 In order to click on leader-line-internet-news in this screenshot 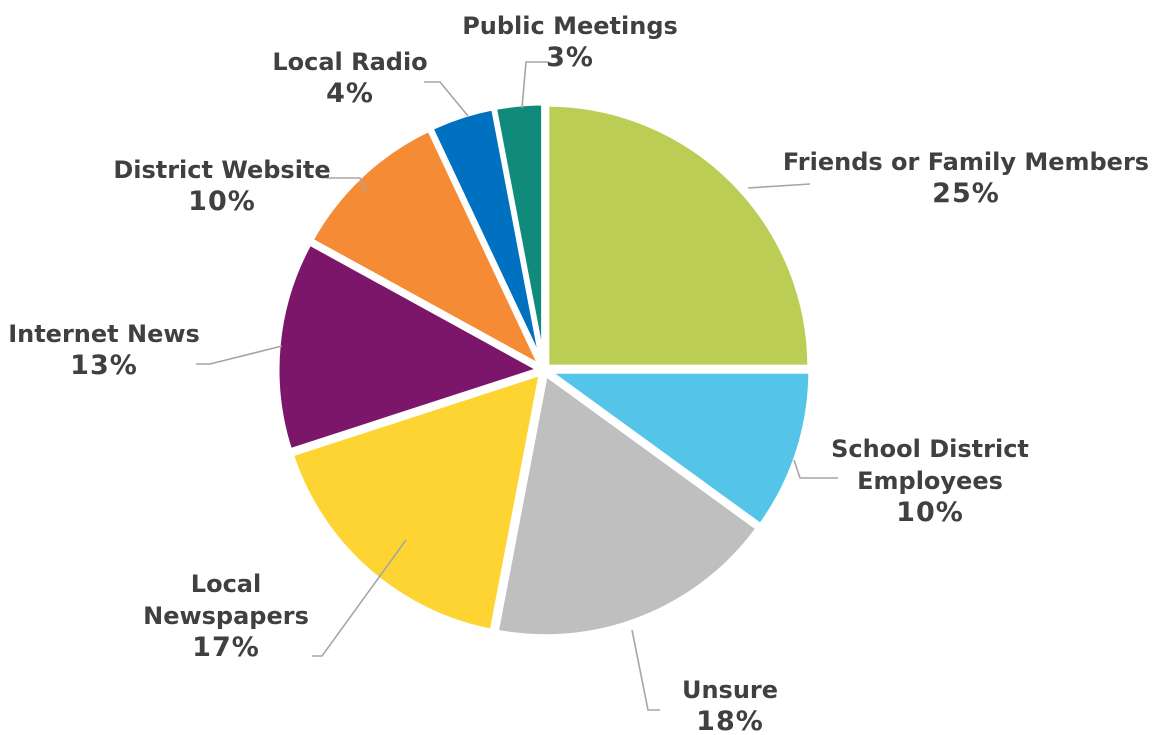, I will do `click(239, 355)`.